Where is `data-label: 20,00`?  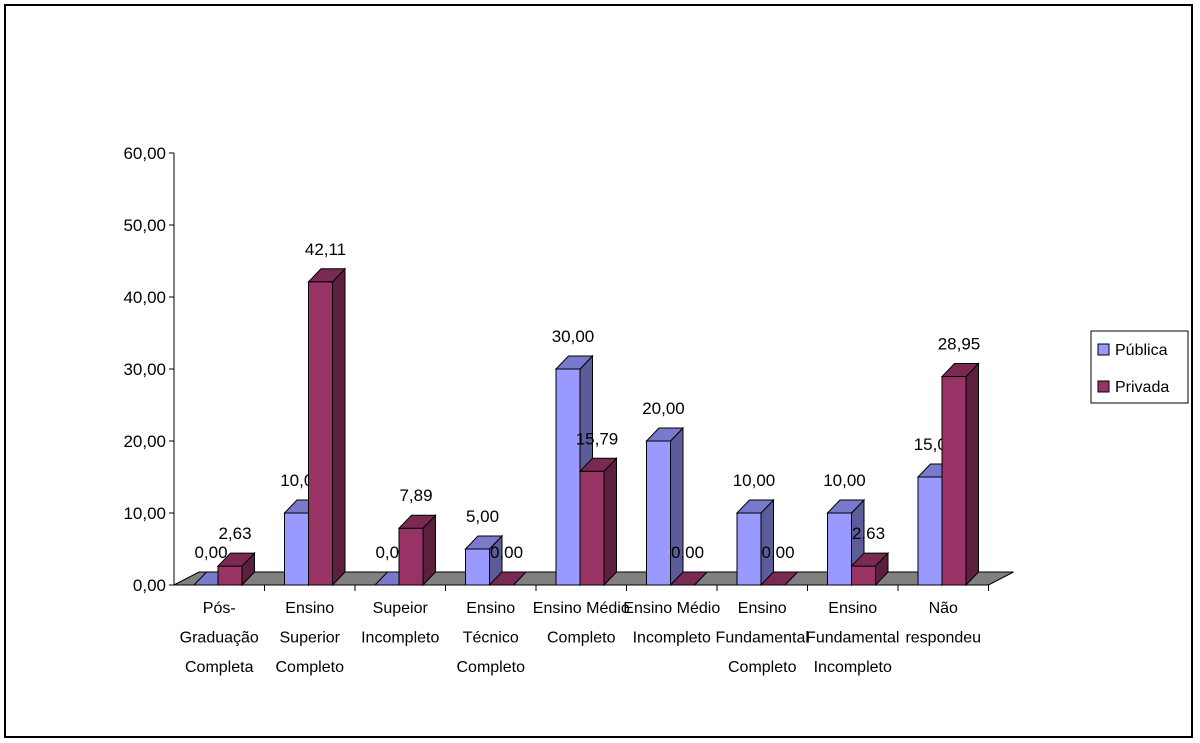
data-label: 20,00 is located at coordinates (663, 408).